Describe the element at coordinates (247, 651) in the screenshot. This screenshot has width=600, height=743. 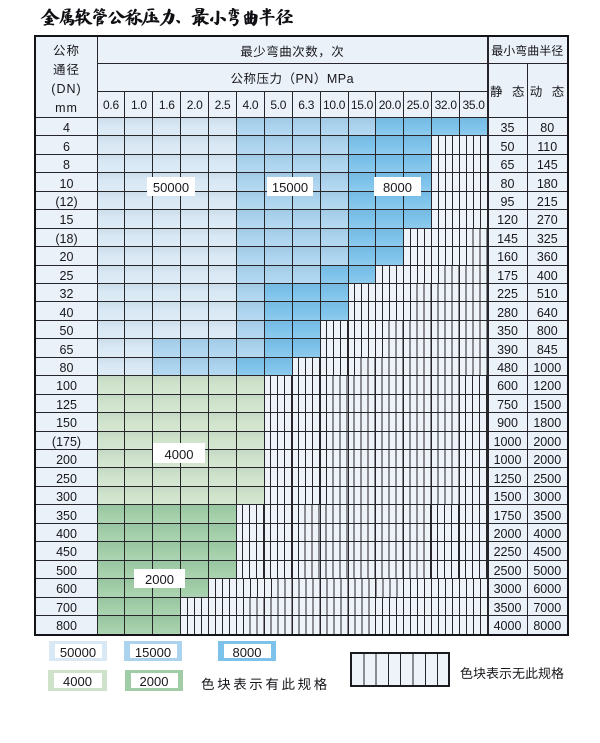
I see `legend-swatch-label: 8000` at that location.